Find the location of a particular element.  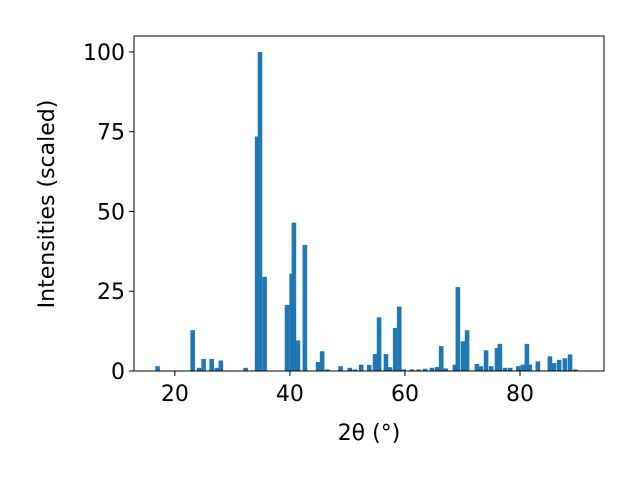

x-tick-label: 40 is located at coordinates (290, 394).